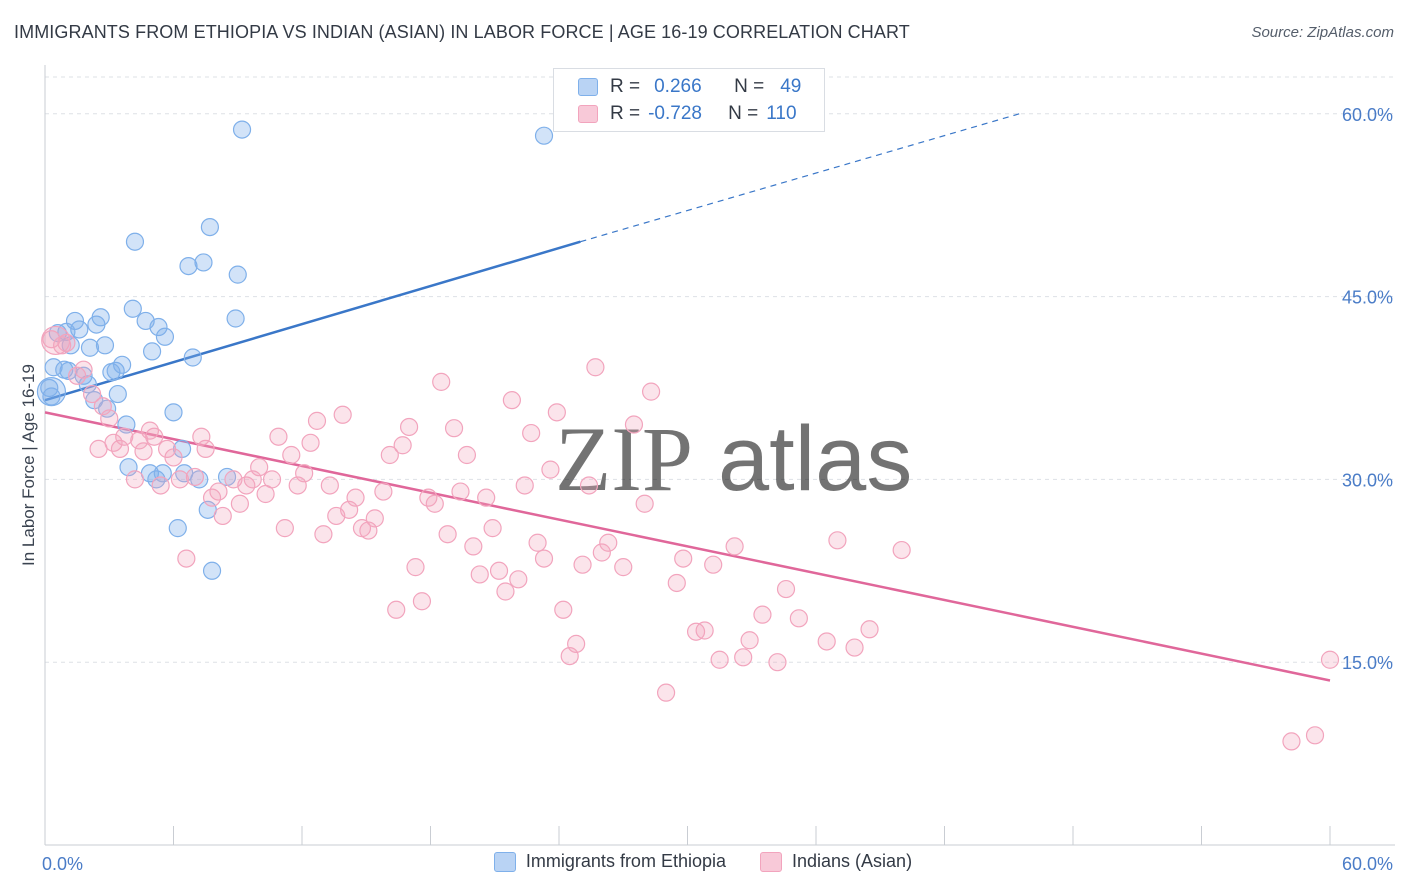  What do you see at coordinates (625, 113) in the screenshot?
I see `legend-r-label: R =` at bounding box center [625, 113].